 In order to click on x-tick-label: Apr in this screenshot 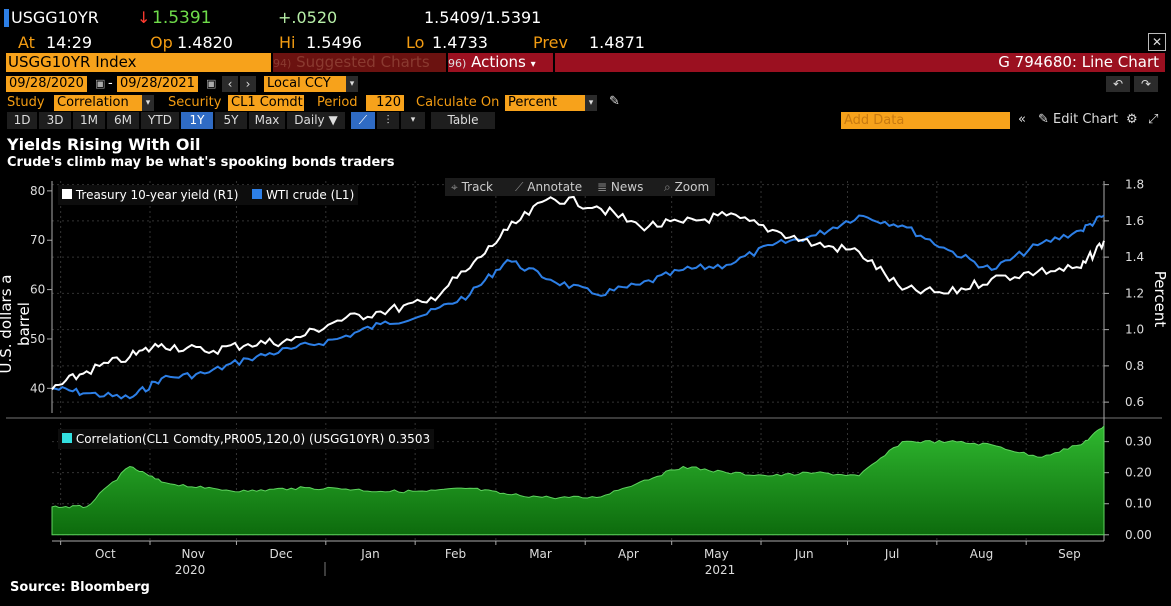, I will do `click(628, 554)`.